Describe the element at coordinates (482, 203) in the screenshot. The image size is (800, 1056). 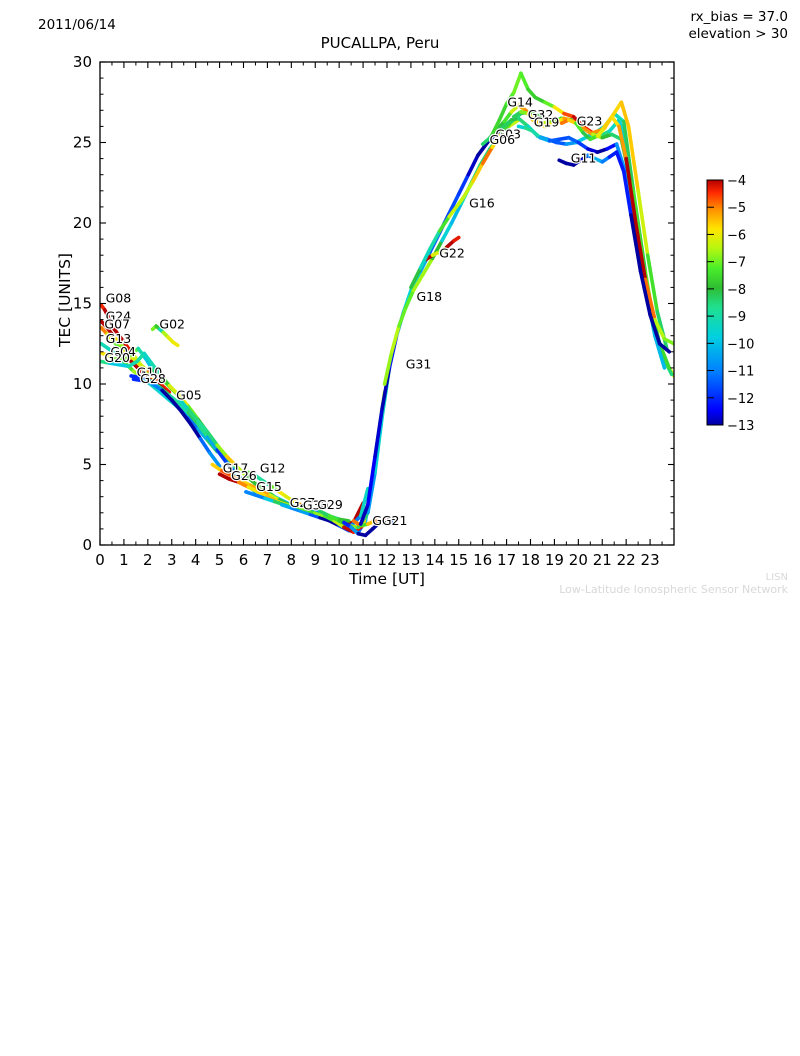
I see `series-annotation: G16` at that location.